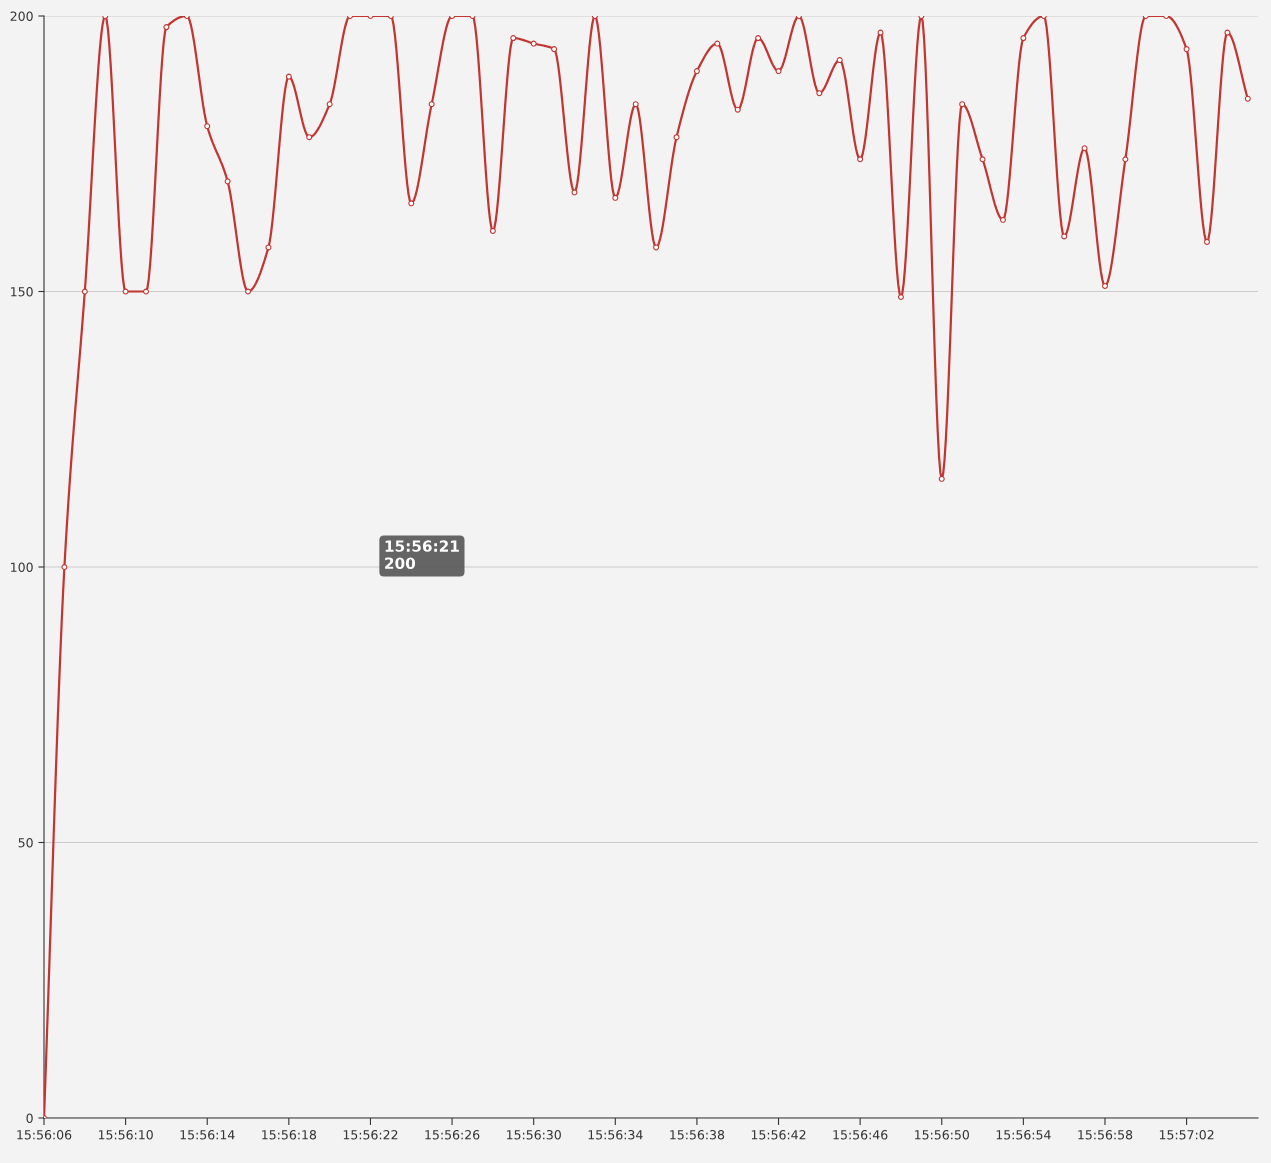 Image resolution: width=1271 pixels, height=1163 pixels. I want to click on annotation: 15:56:21 200, so click(422, 554).